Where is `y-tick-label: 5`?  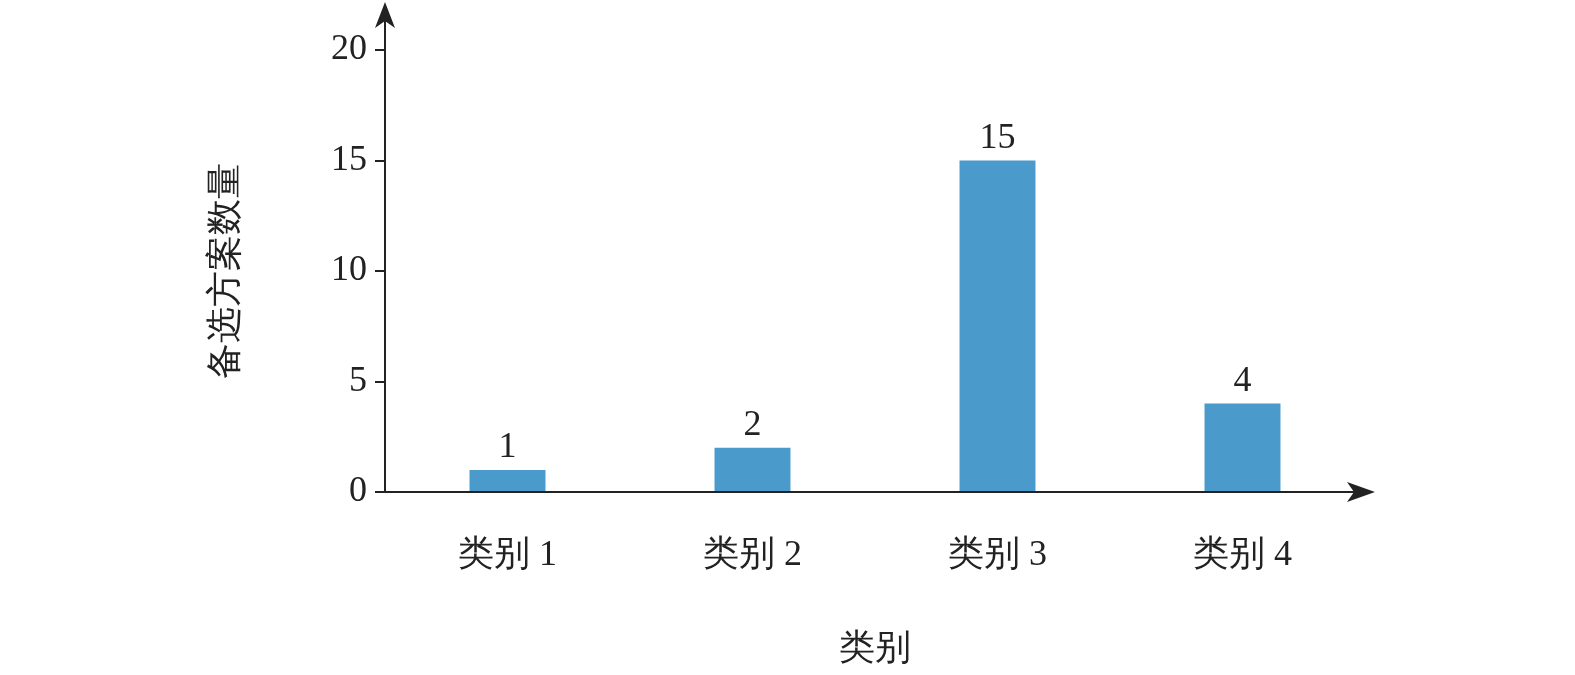
y-tick-label: 5 is located at coordinates (358, 378).